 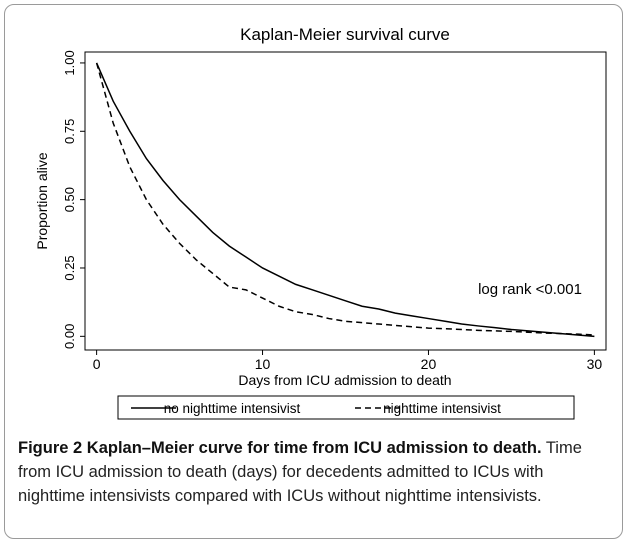 What do you see at coordinates (42, 200) in the screenshot?
I see `y-axis-label: Proportion alive` at bounding box center [42, 200].